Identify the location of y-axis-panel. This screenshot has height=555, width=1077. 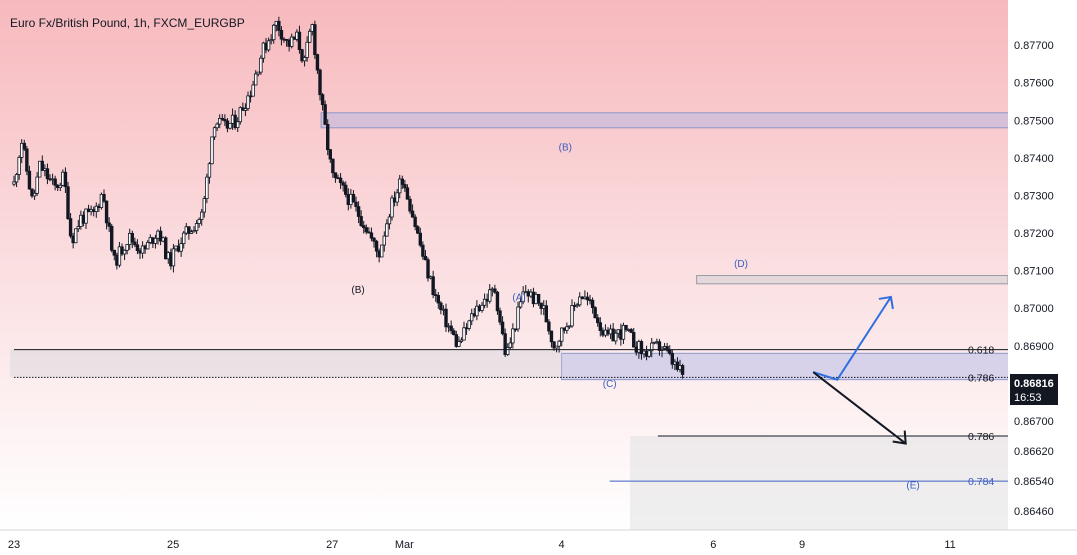
(1042, 265).